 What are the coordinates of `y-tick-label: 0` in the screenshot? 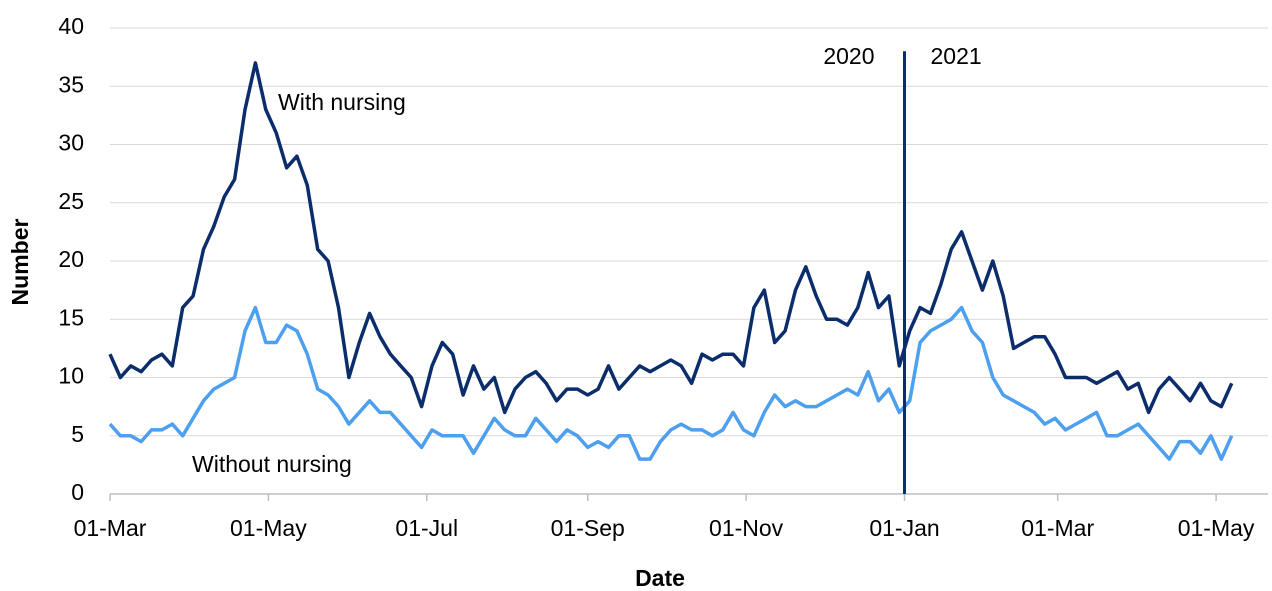 It's located at (77, 492).